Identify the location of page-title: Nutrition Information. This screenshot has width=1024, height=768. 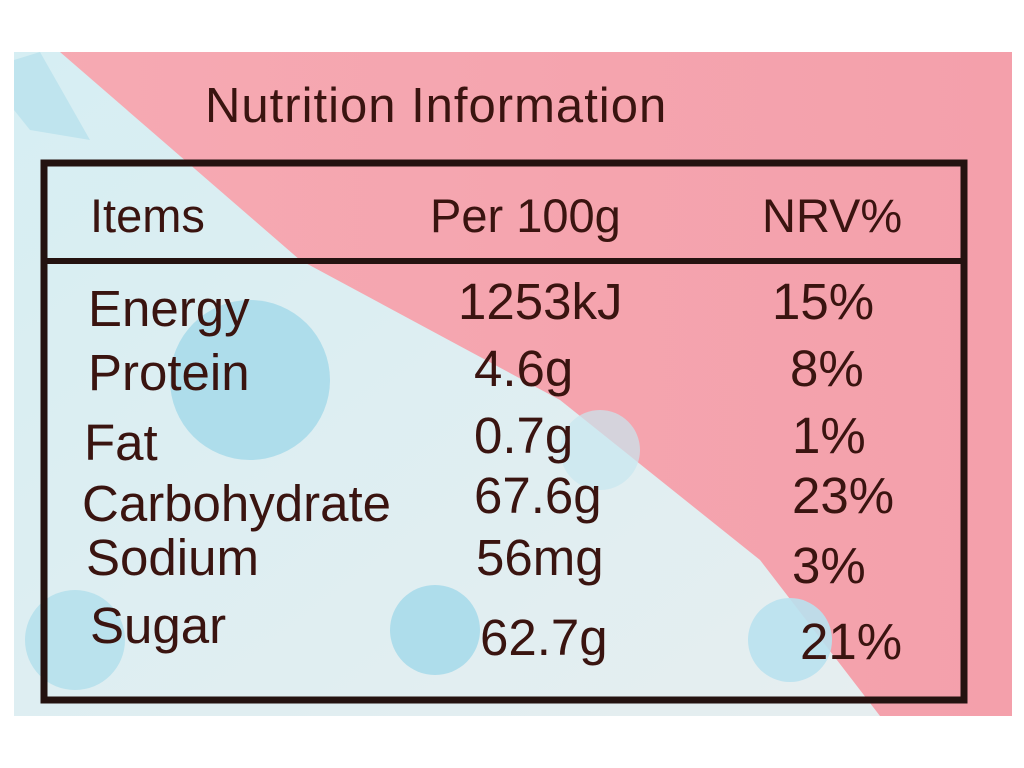
(436, 106).